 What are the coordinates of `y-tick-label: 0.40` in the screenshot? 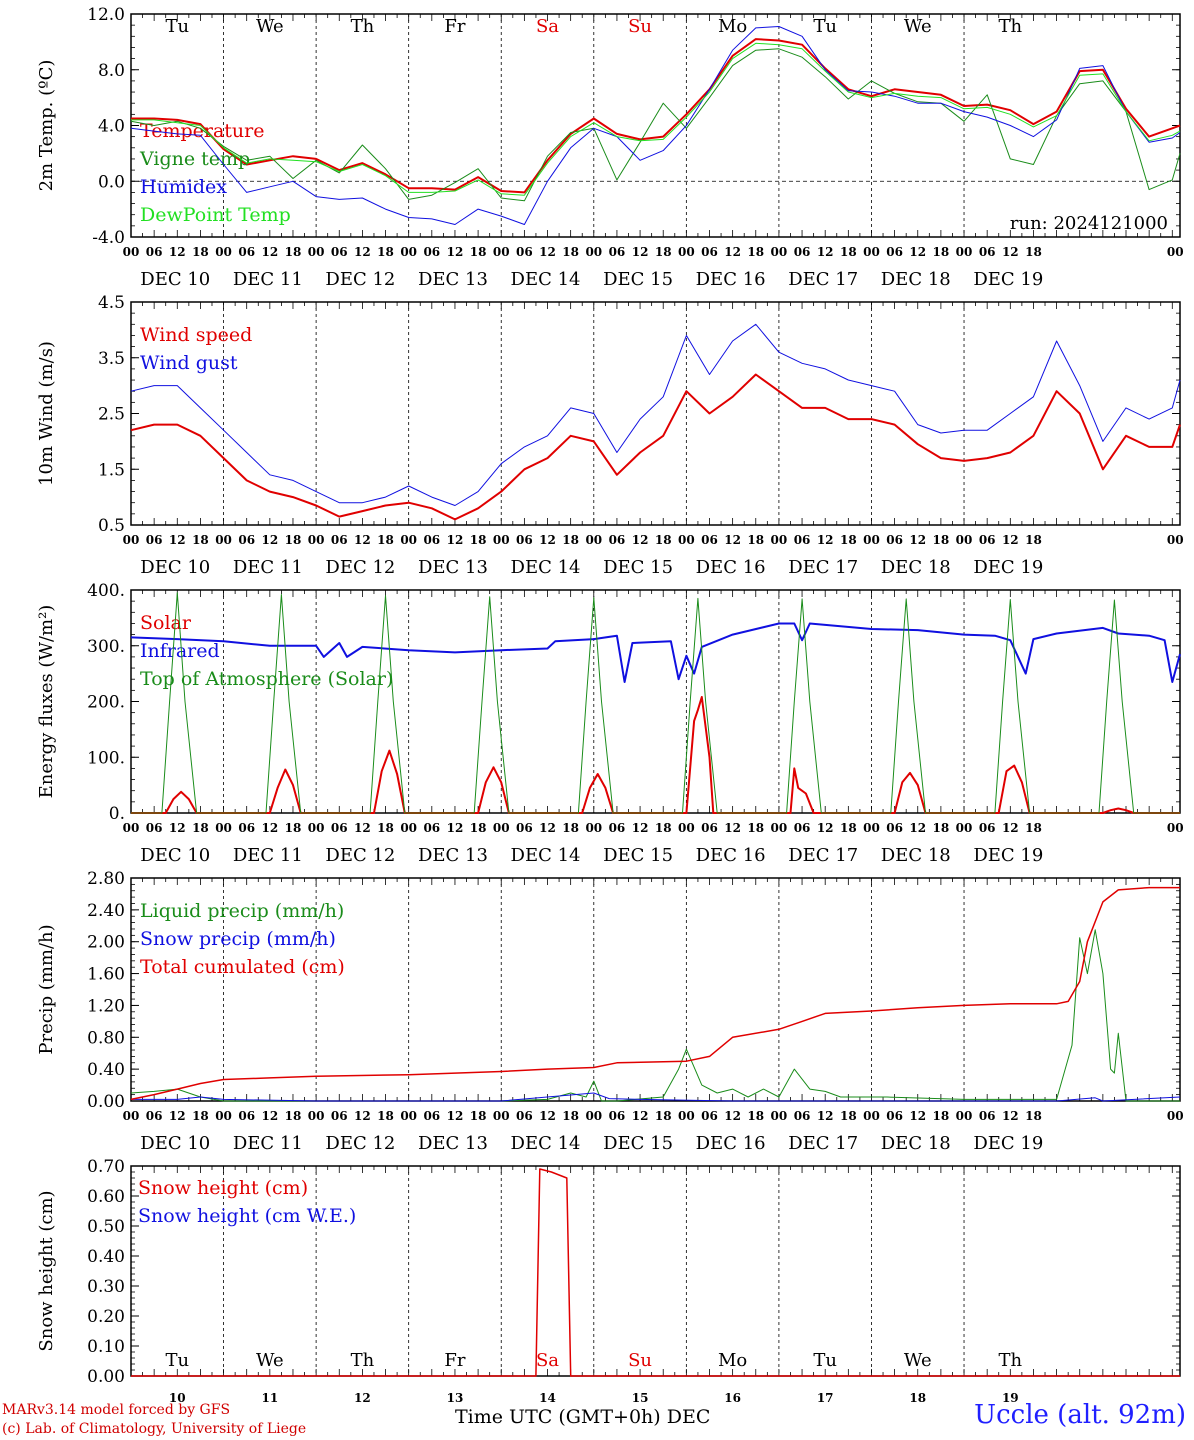 It's located at (106, 1070).